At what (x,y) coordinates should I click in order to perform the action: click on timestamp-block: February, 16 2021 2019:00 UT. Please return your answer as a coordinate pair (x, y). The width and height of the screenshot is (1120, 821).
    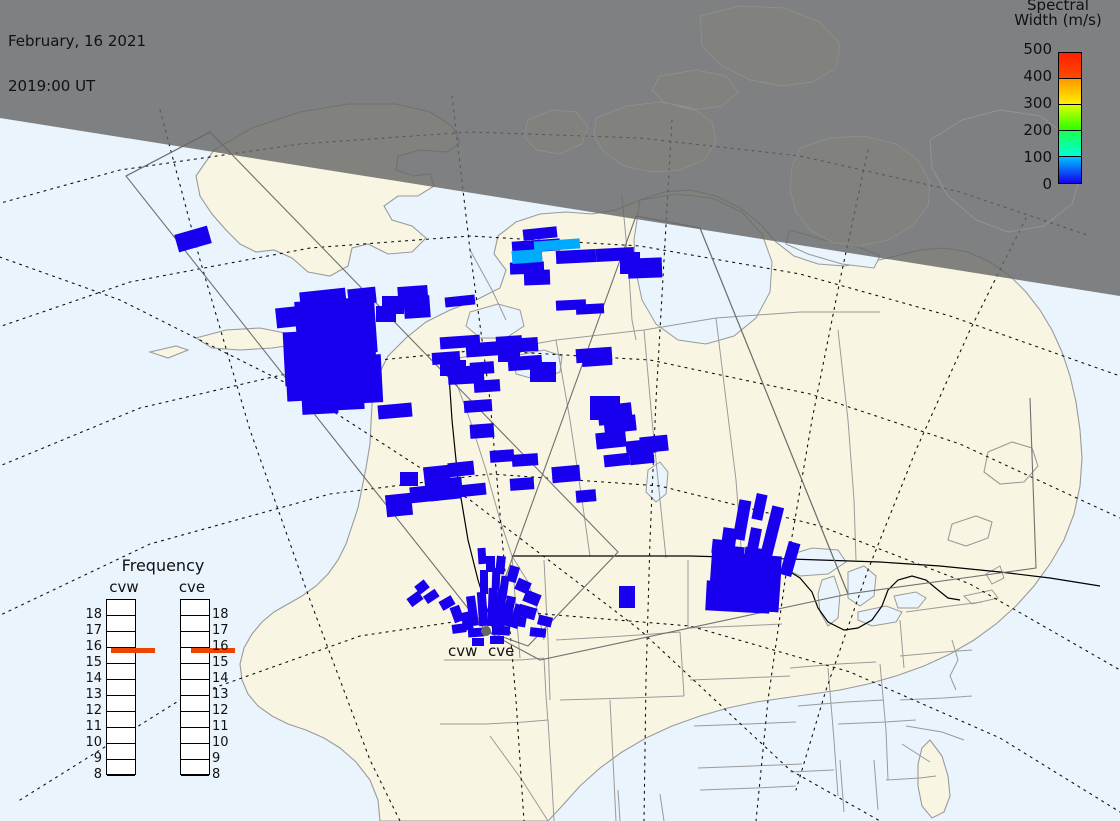
    Looking at the image, I should click on (77, 64).